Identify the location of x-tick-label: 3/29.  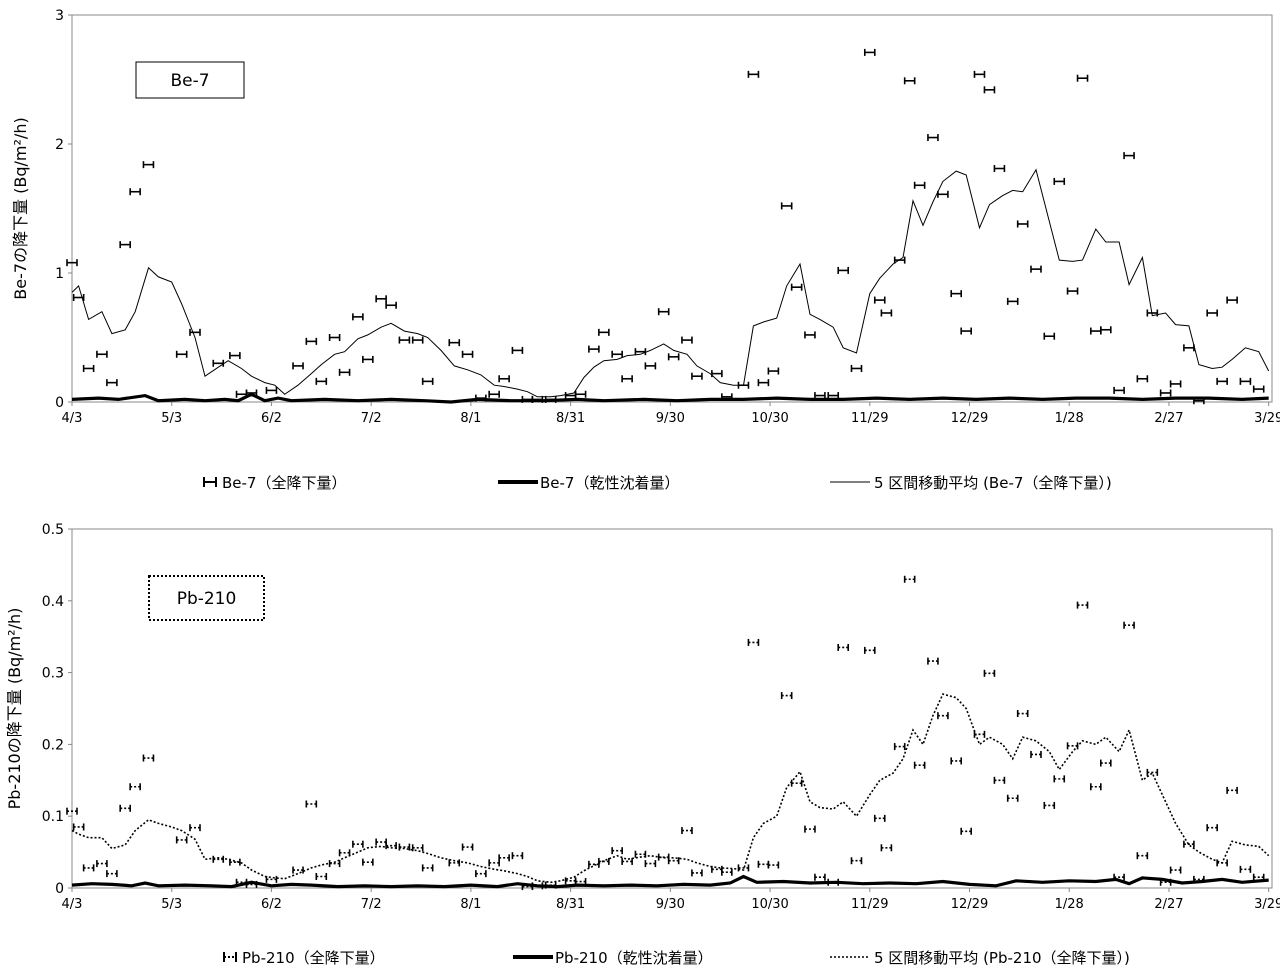
(1267, 418).